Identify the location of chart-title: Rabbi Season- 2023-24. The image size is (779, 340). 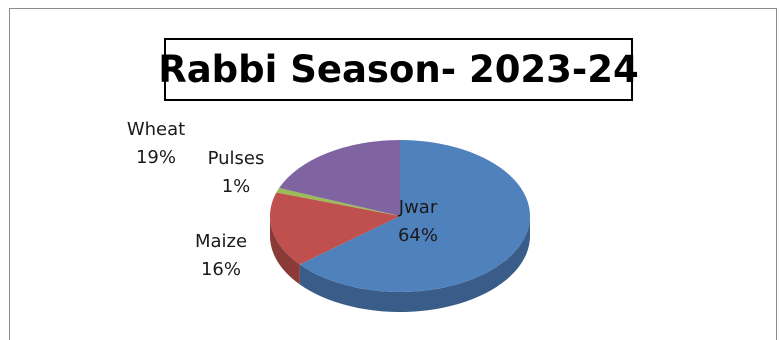
(398, 69).